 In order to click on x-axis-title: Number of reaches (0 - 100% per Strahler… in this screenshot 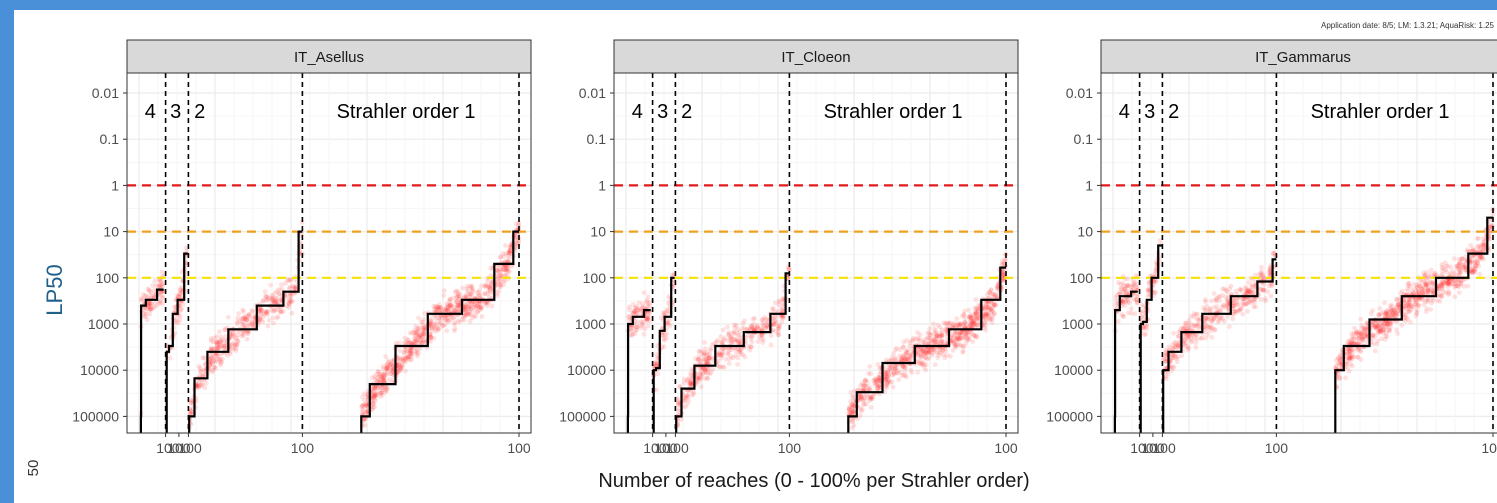, I will do `click(813, 481)`.